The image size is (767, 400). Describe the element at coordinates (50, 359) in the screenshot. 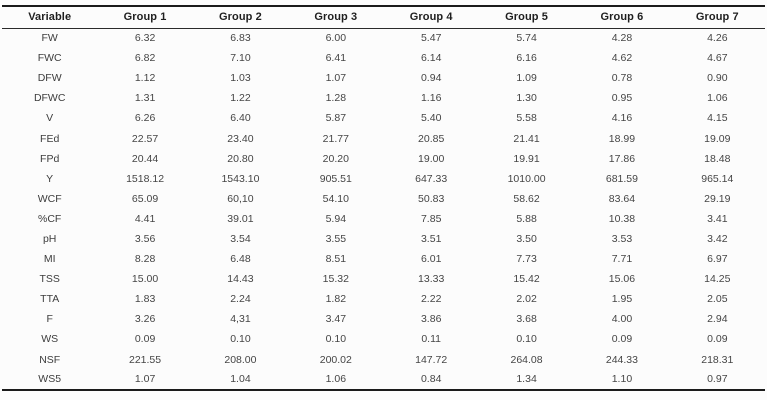

I see `variable-cell: NSF` at that location.